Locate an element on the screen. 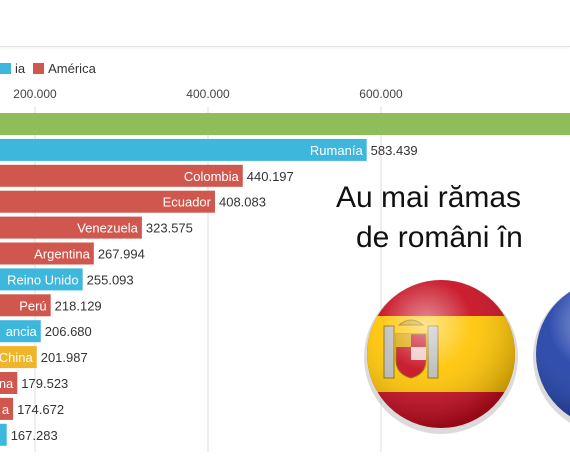  bar-category-label: Colombia is located at coordinates (212, 176).